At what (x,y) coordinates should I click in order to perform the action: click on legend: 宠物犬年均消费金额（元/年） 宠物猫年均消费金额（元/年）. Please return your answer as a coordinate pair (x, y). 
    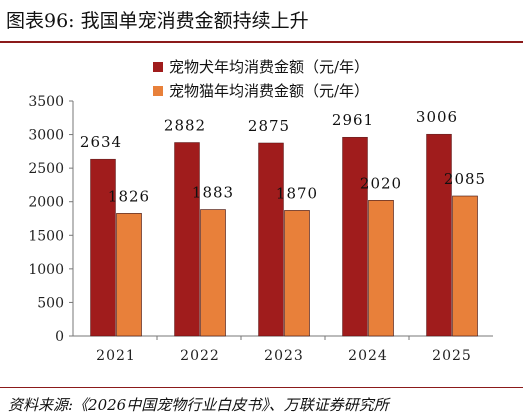
    Looking at the image, I should click on (261, 79).